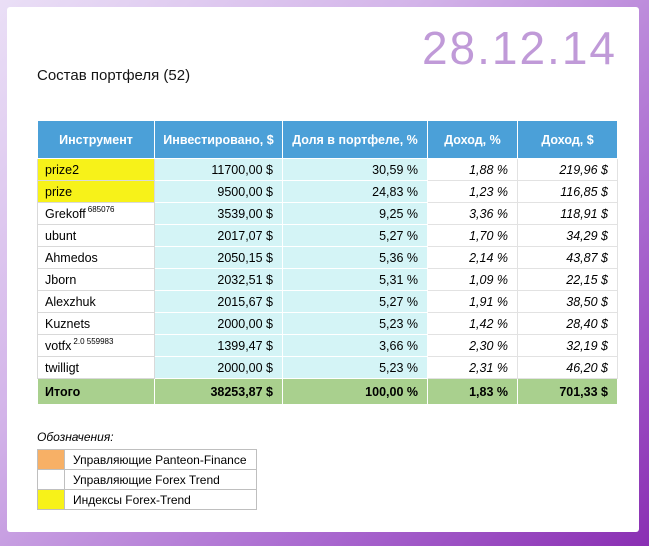 The height and width of the screenshot is (546, 649). I want to click on table-row: ubunt 2017,07 $5,27 % 1,70 % 34,29 $, so click(327, 235).